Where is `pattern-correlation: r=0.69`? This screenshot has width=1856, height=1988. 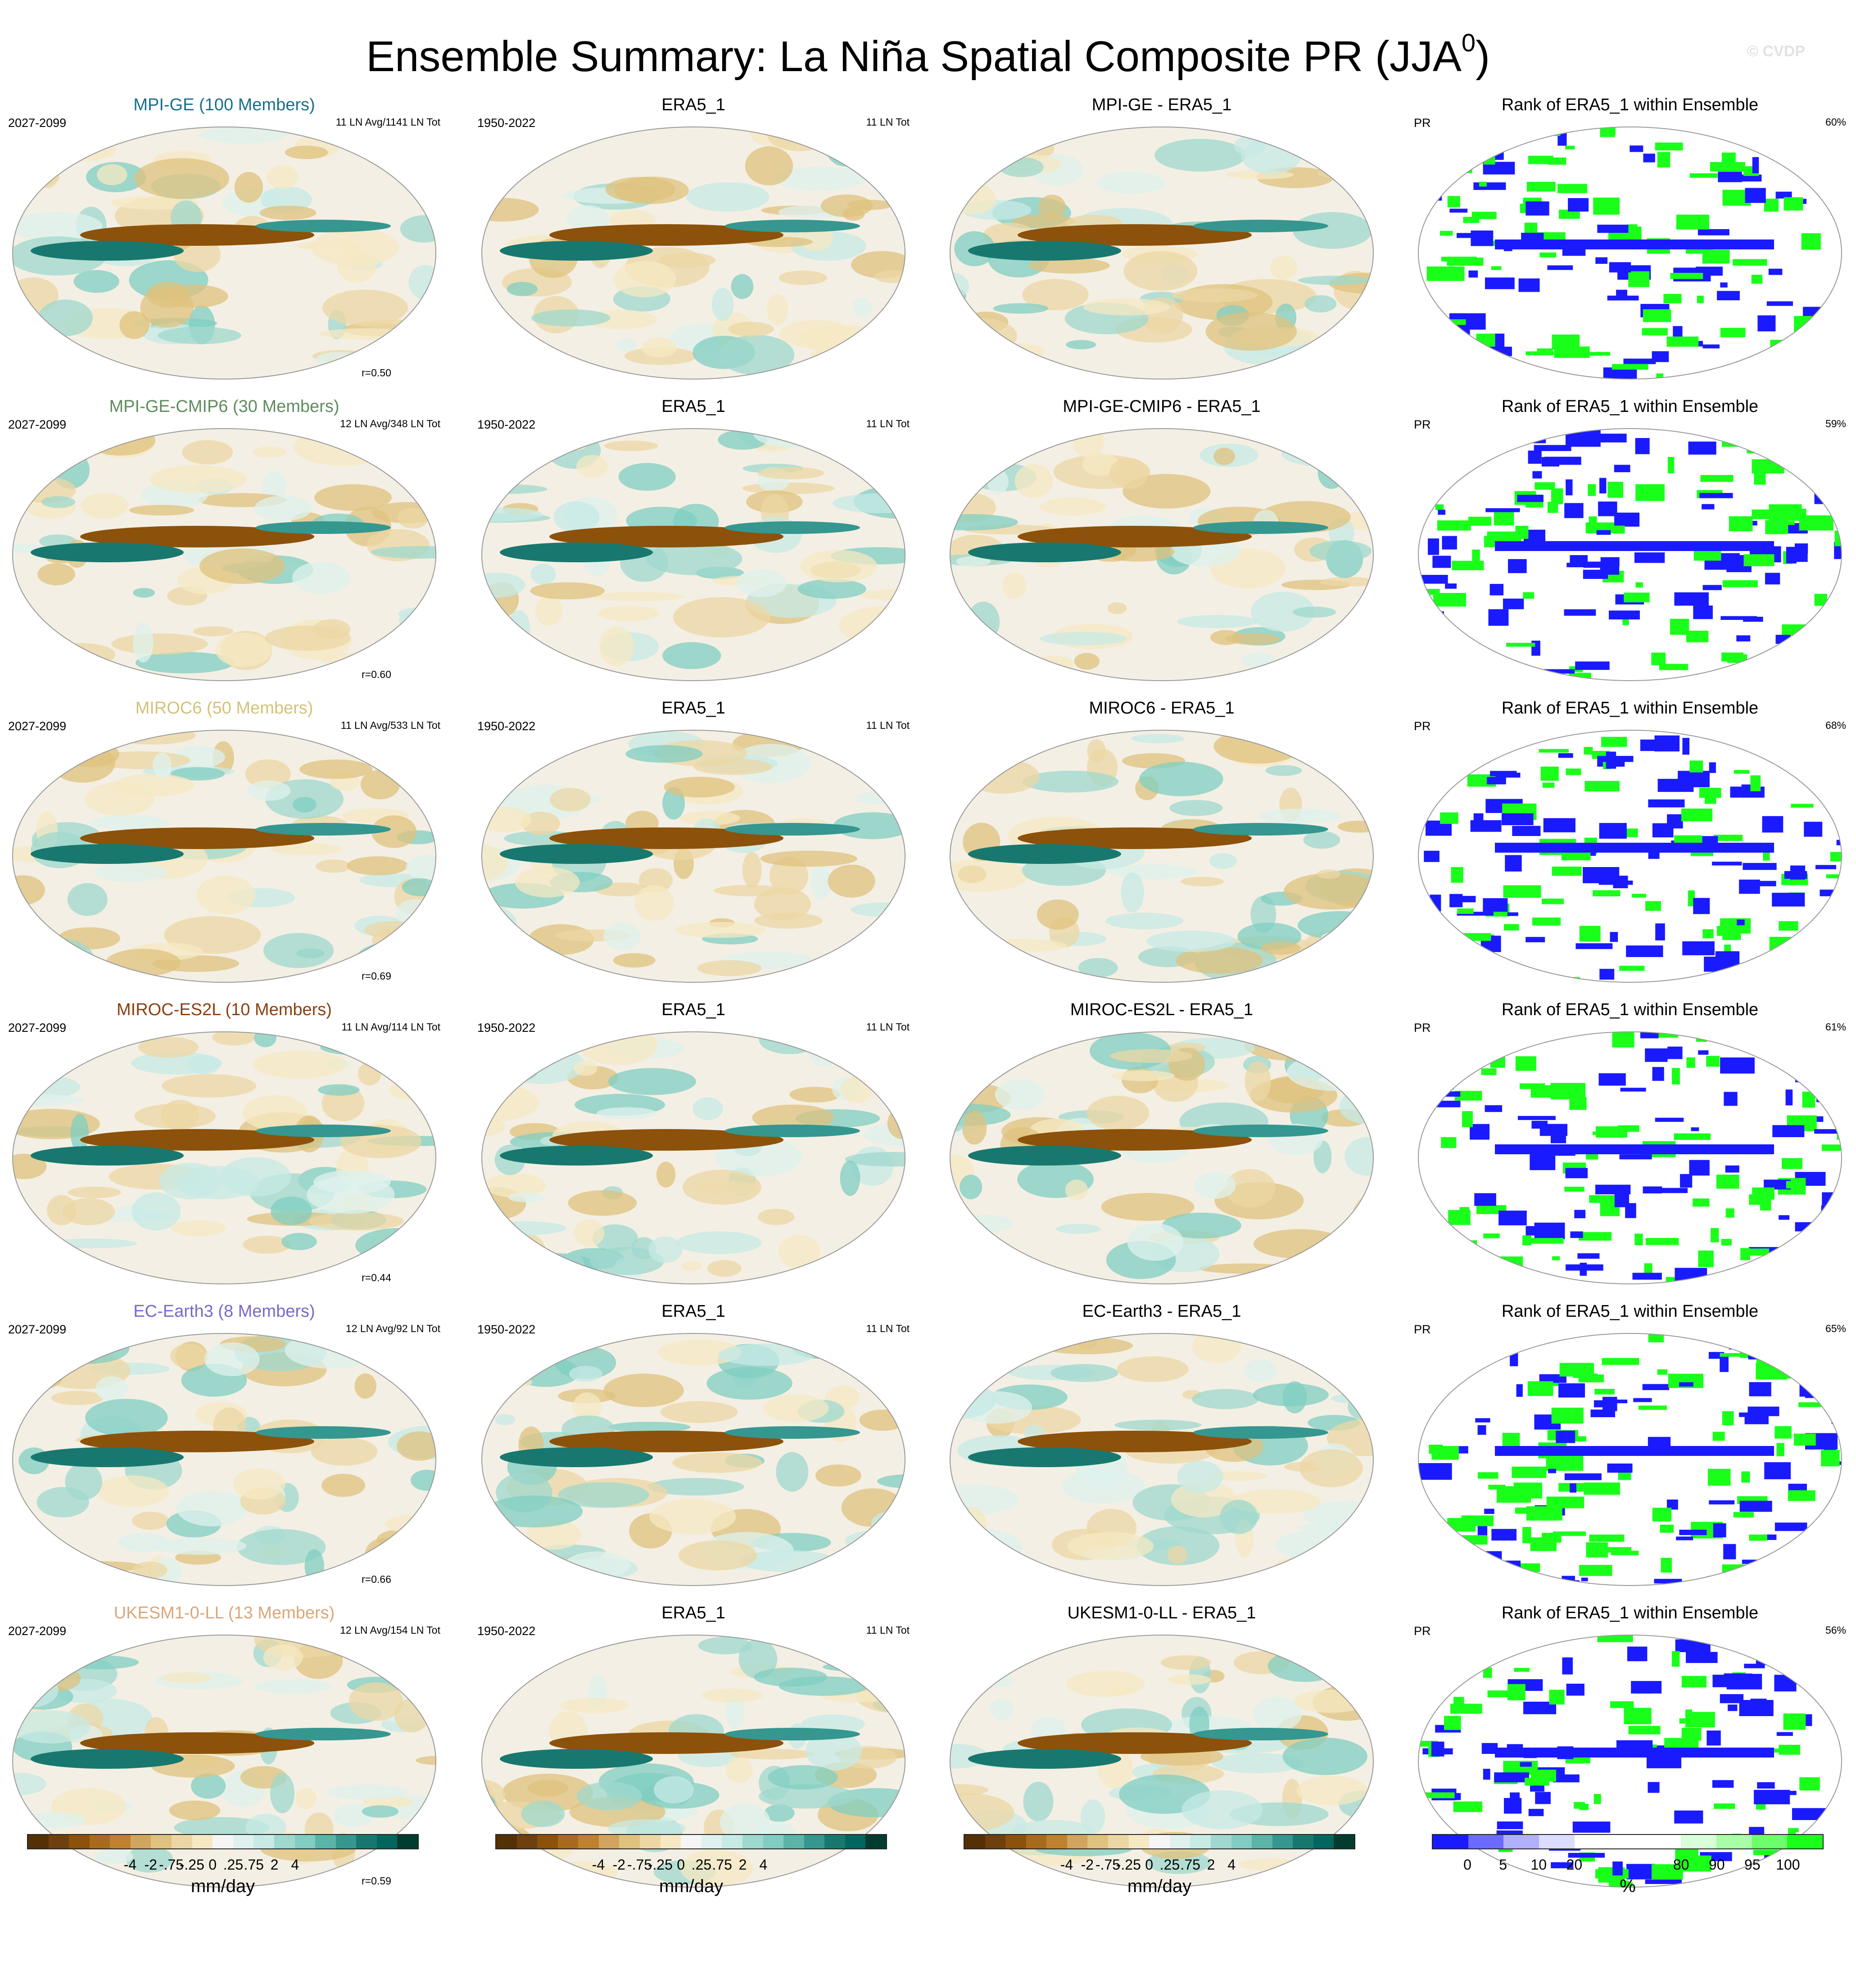 pattern-correlation: r=0.69 is located at coordinates (377, 976).